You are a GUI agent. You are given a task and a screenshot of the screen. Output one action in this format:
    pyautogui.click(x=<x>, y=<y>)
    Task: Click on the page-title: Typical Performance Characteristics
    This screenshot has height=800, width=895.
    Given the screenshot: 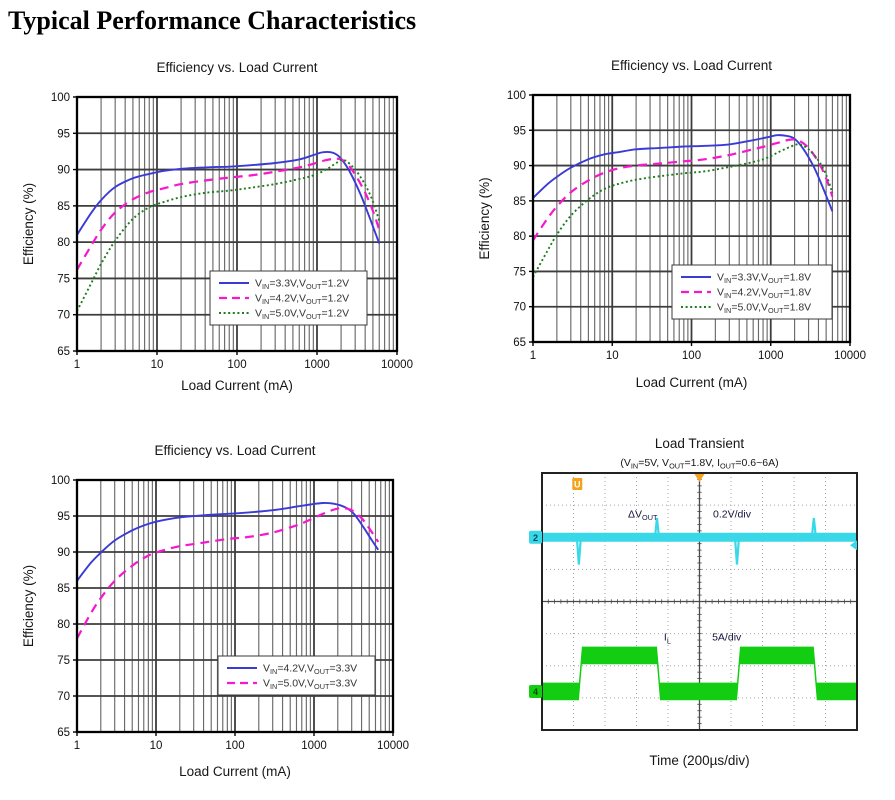 What is the action you would take?
    pyautogui.click(x=212, y=20)
    